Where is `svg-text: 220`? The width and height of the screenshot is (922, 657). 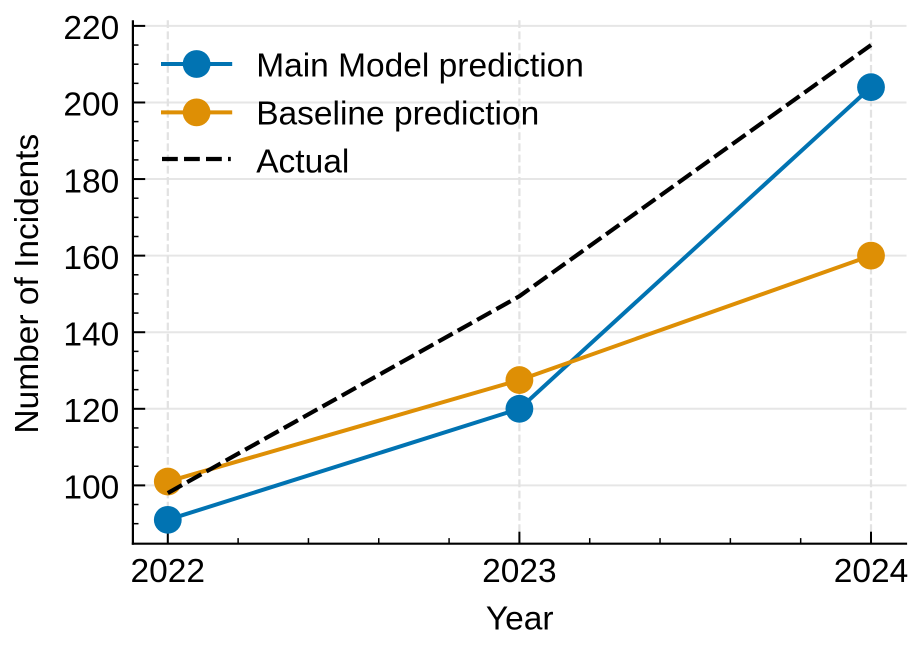
svg-text: 220 is located at coordinates (91, 28).